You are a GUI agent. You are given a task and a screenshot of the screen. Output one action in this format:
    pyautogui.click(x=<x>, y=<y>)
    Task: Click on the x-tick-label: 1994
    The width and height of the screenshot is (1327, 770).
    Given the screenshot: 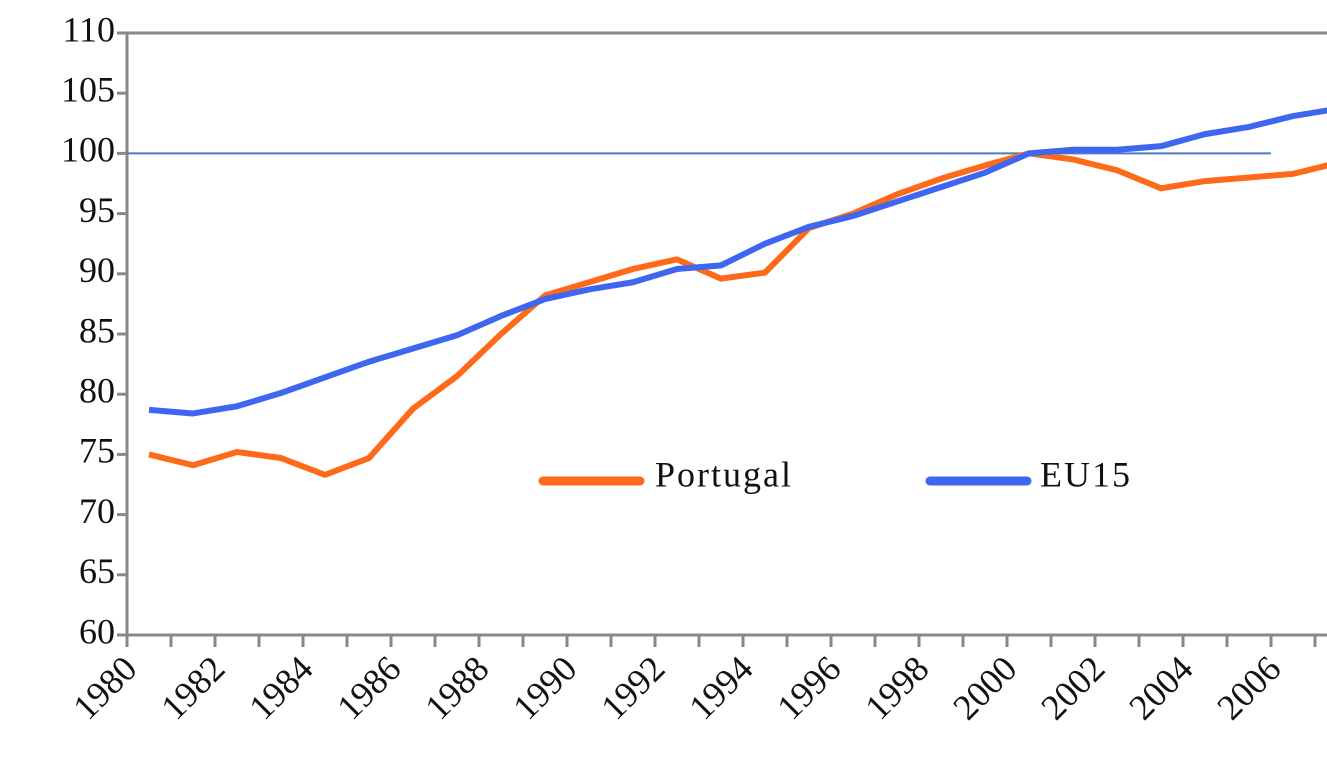 What is the action you would take?
    pyautogui.click(x=720, y=687)
    